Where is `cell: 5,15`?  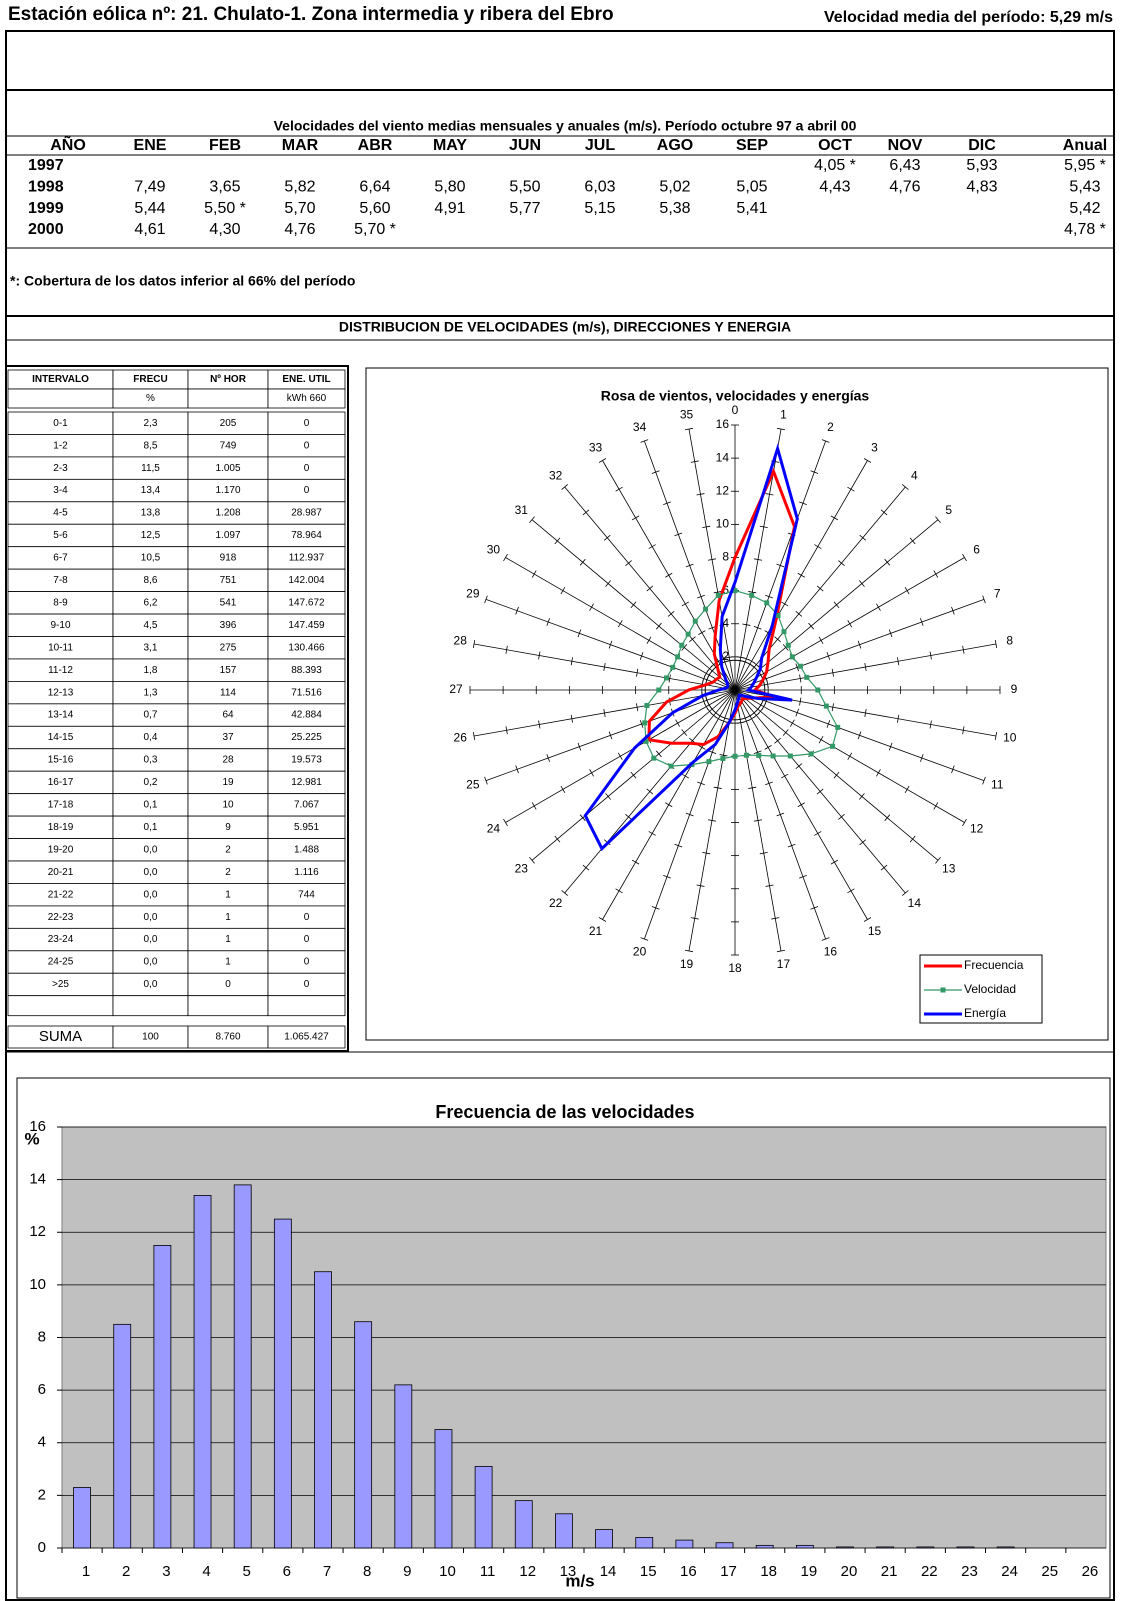 cell: 5,15 is located at coordinates (599, 208).